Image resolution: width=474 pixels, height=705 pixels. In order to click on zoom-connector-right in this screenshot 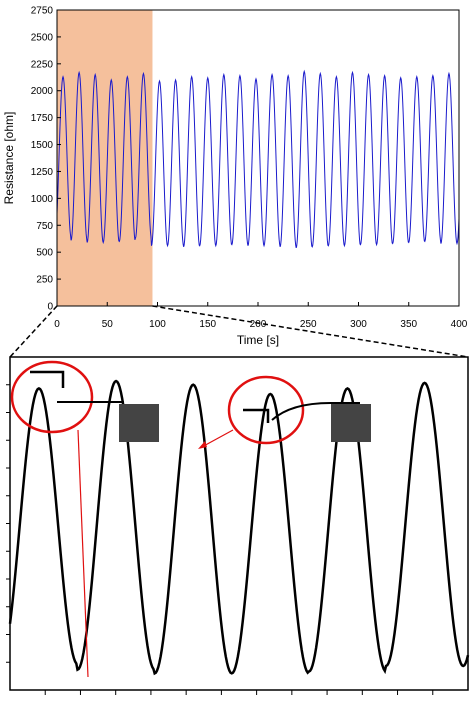, I will do `click(310, 331)`.